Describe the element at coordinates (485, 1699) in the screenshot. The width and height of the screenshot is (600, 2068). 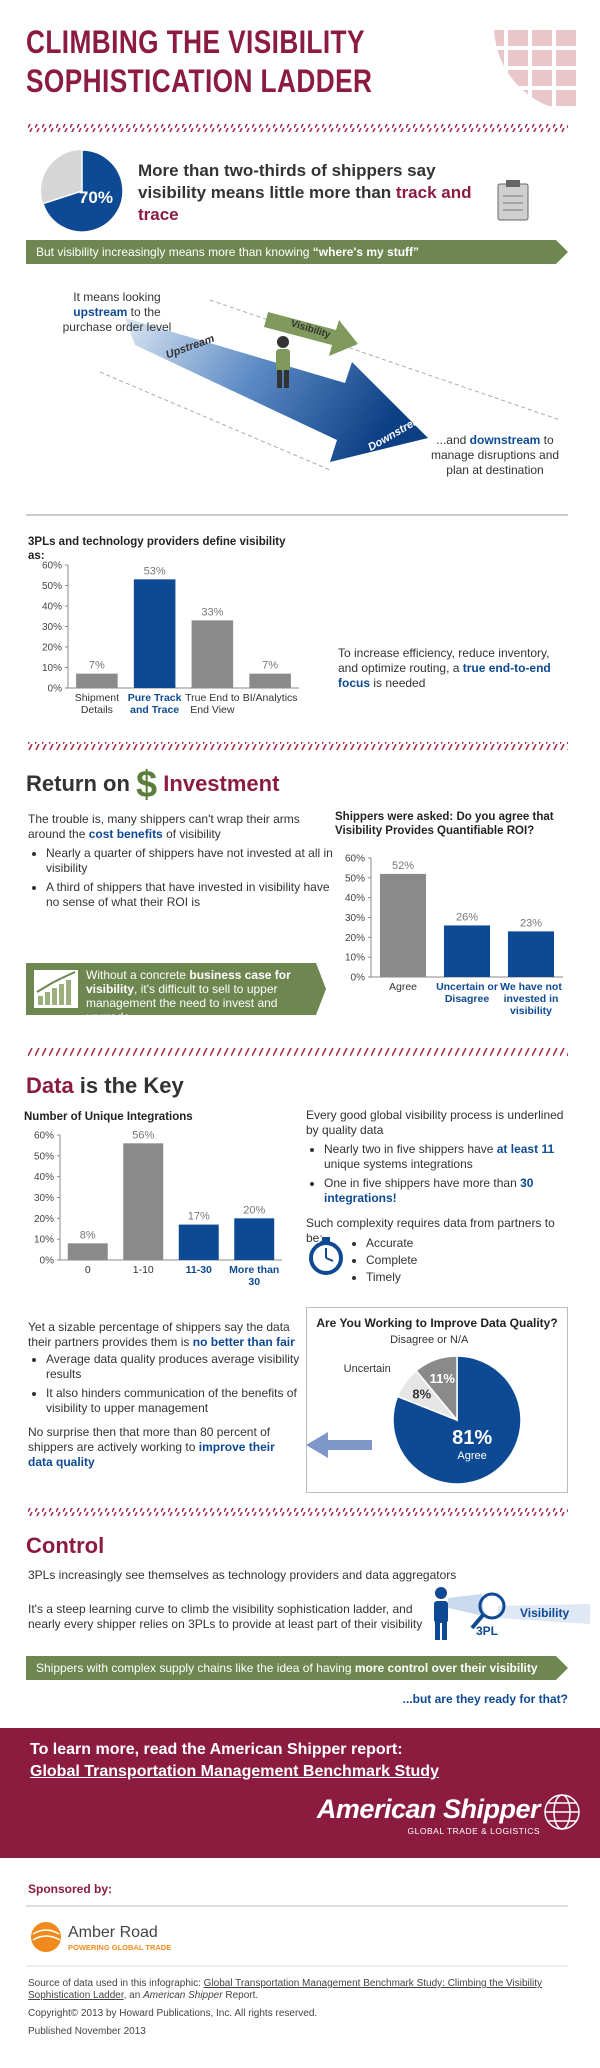
I see `question: ...but are they ready for that?` at that location.